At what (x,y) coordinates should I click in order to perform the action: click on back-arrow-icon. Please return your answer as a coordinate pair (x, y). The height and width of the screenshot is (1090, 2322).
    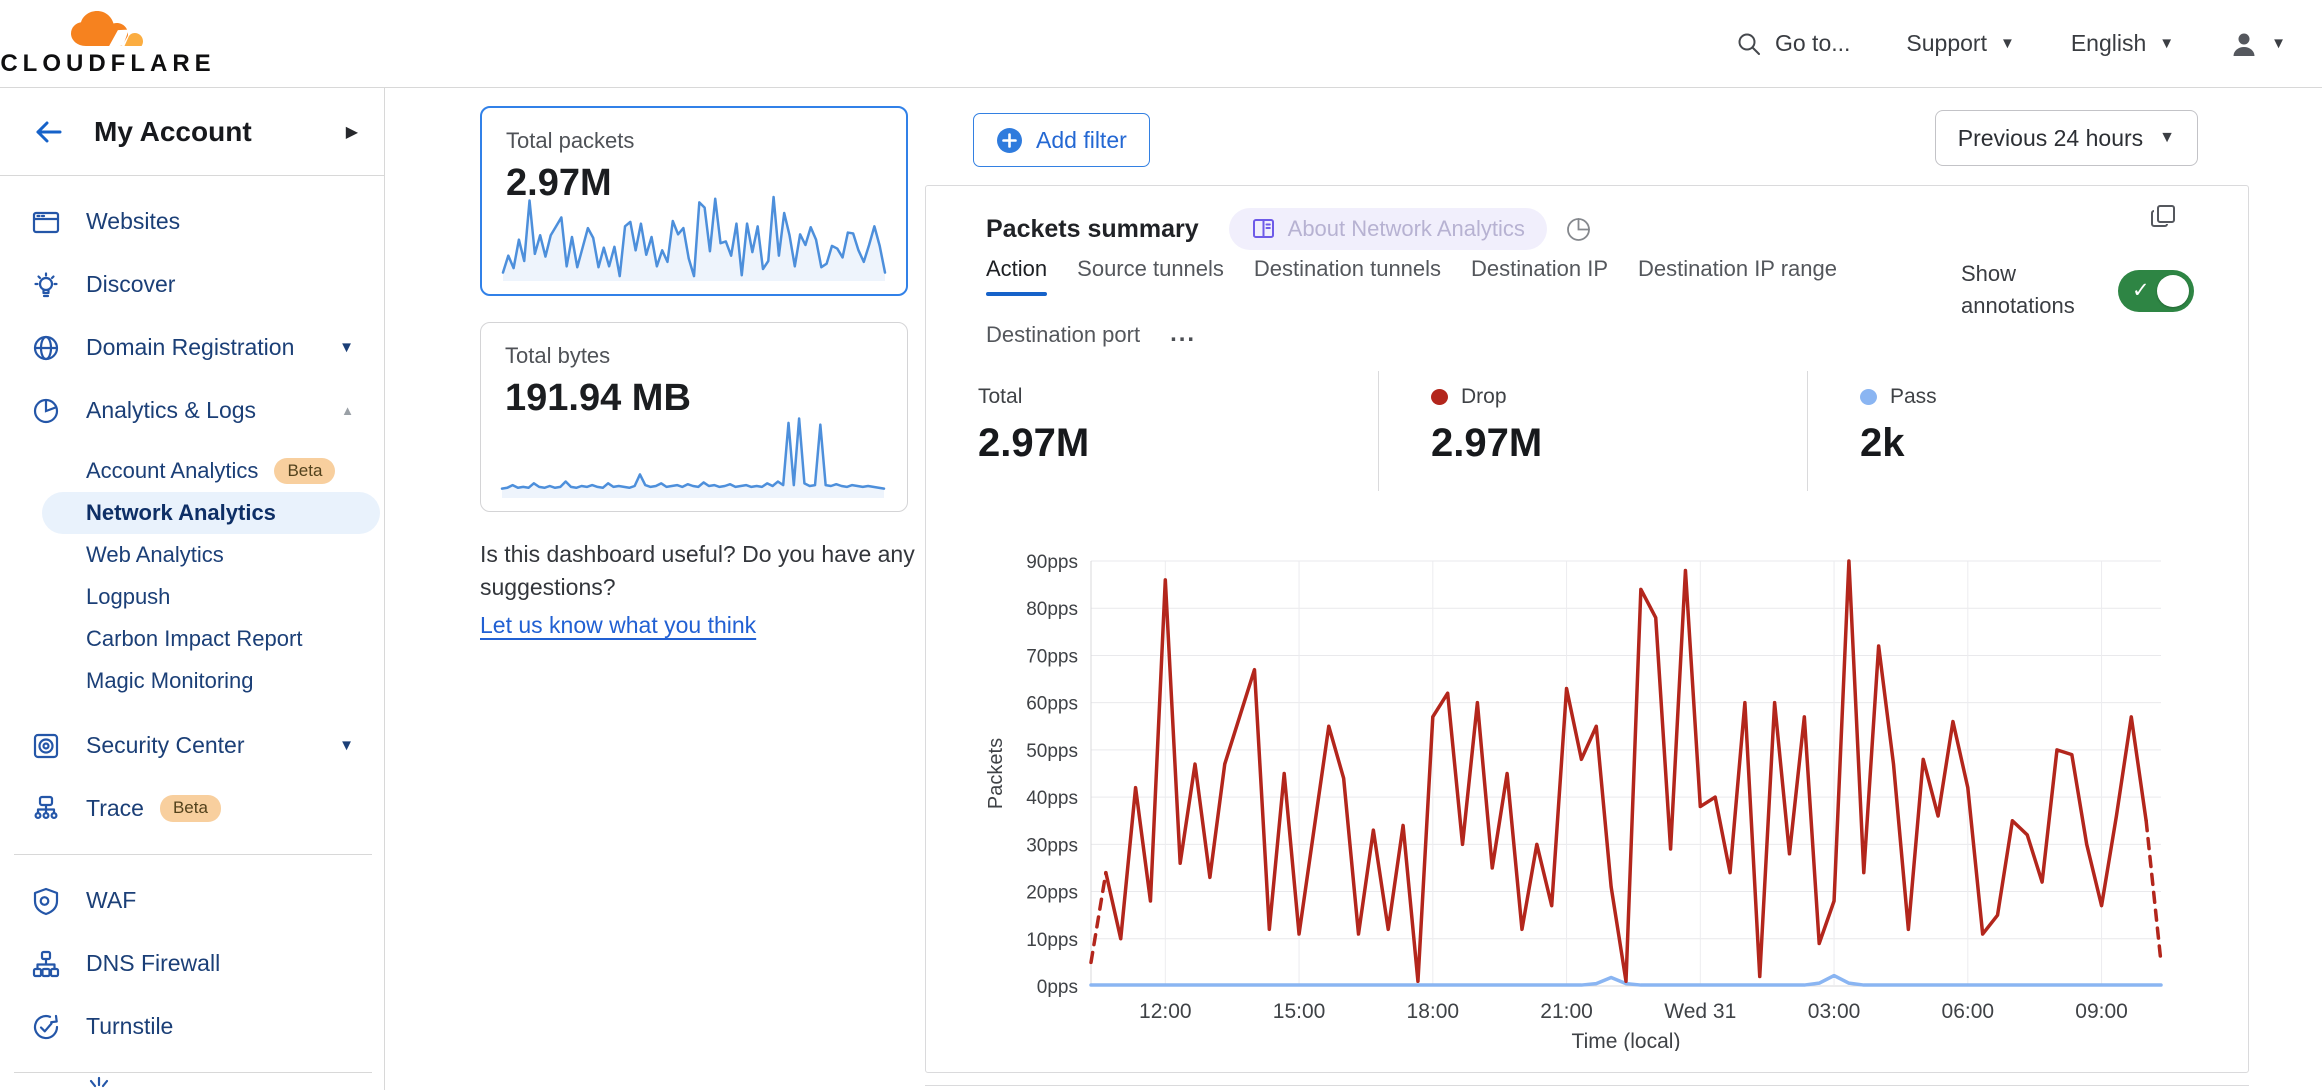
    Looking at the image, I should click on (47, 132).